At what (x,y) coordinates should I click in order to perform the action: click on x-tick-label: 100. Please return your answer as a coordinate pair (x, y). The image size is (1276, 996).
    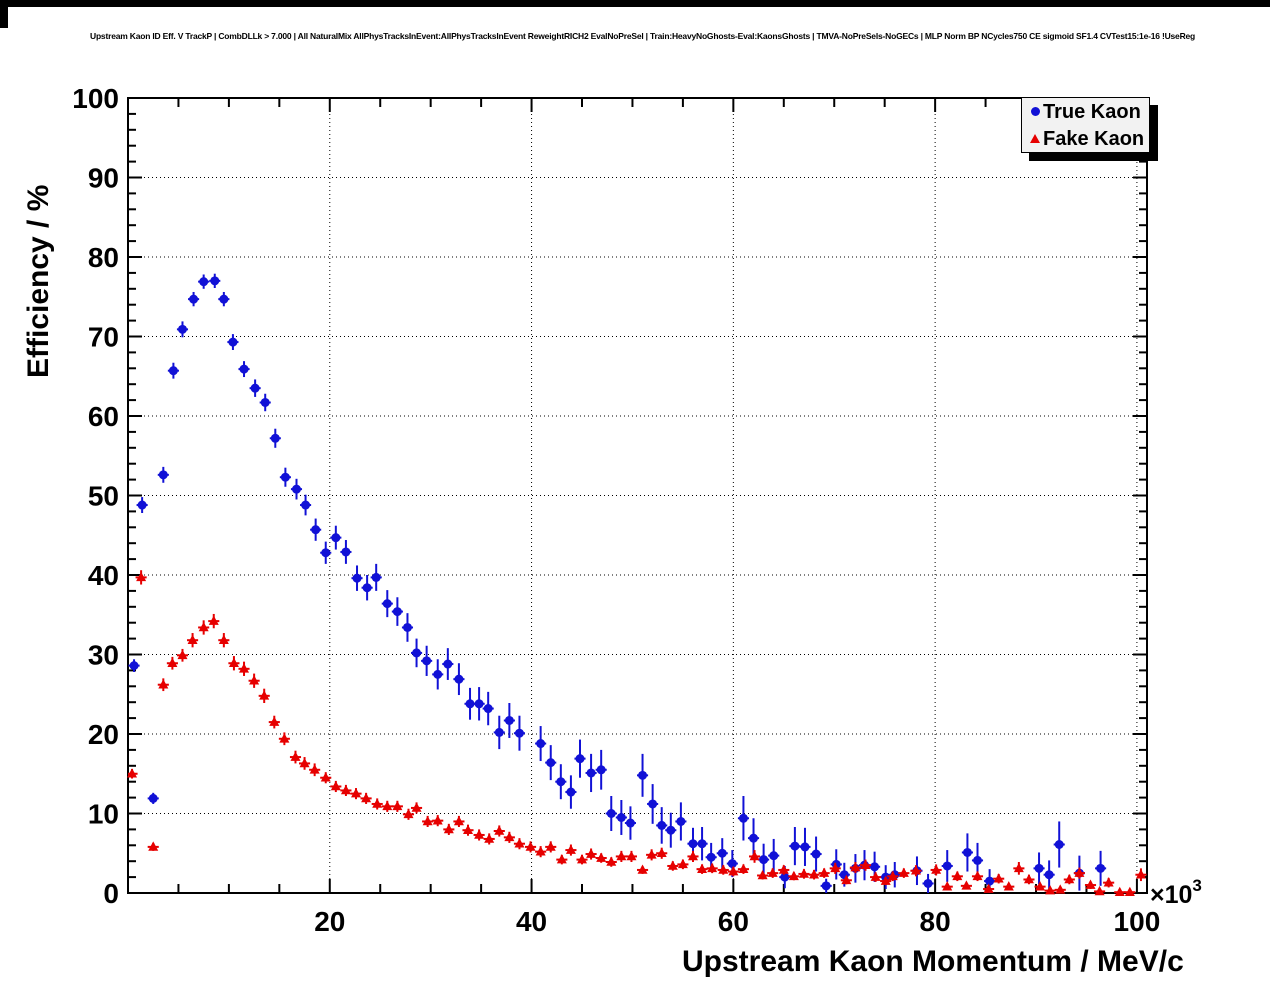
    Looking at the image, I should click on (1137, 921).